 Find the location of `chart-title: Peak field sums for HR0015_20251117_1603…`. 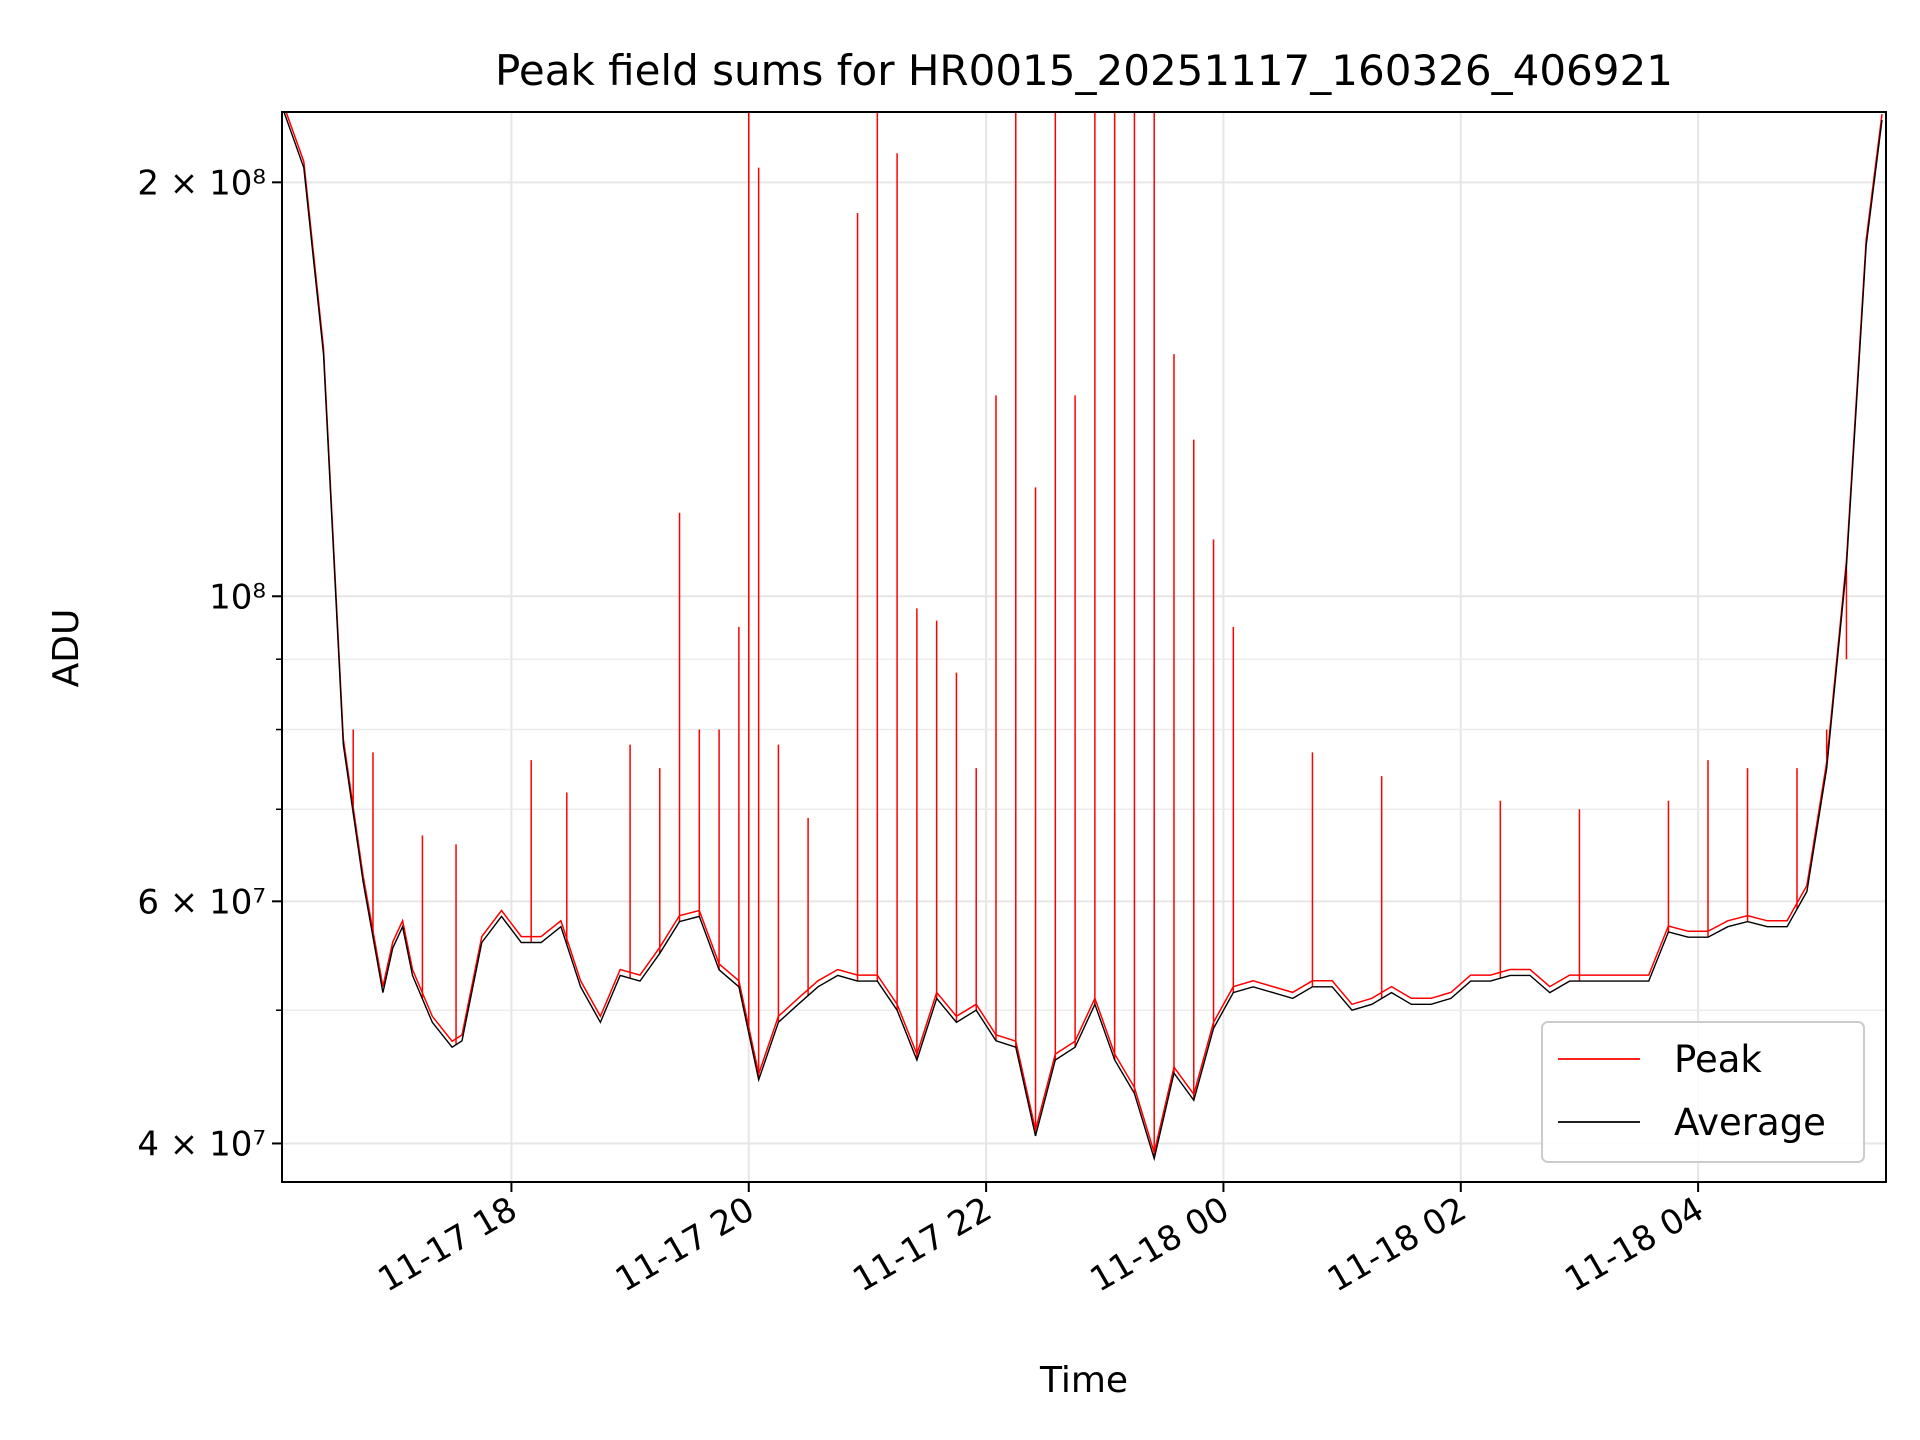

chart-title: Peak field sums for HR0015_20251117_1603… is located at coordinates (1084, 70).